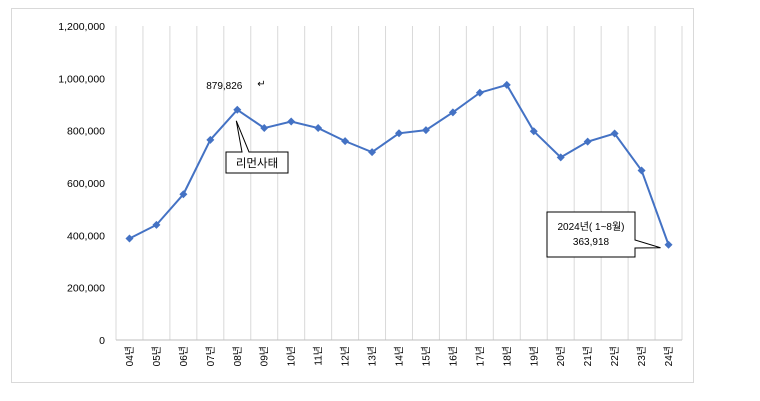  What do you see at coordinates (157, 356) in the screenshot?
I see `x-tick-label: 05년` at bounding box center [157, 356].